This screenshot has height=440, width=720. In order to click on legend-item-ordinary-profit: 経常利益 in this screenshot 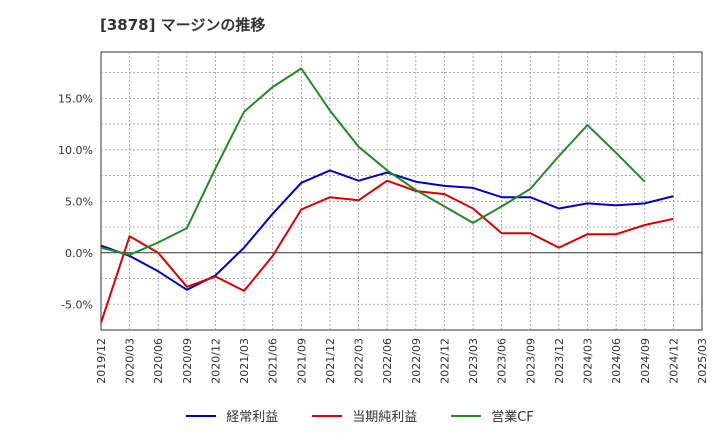, I will do `click(232, 415)`.